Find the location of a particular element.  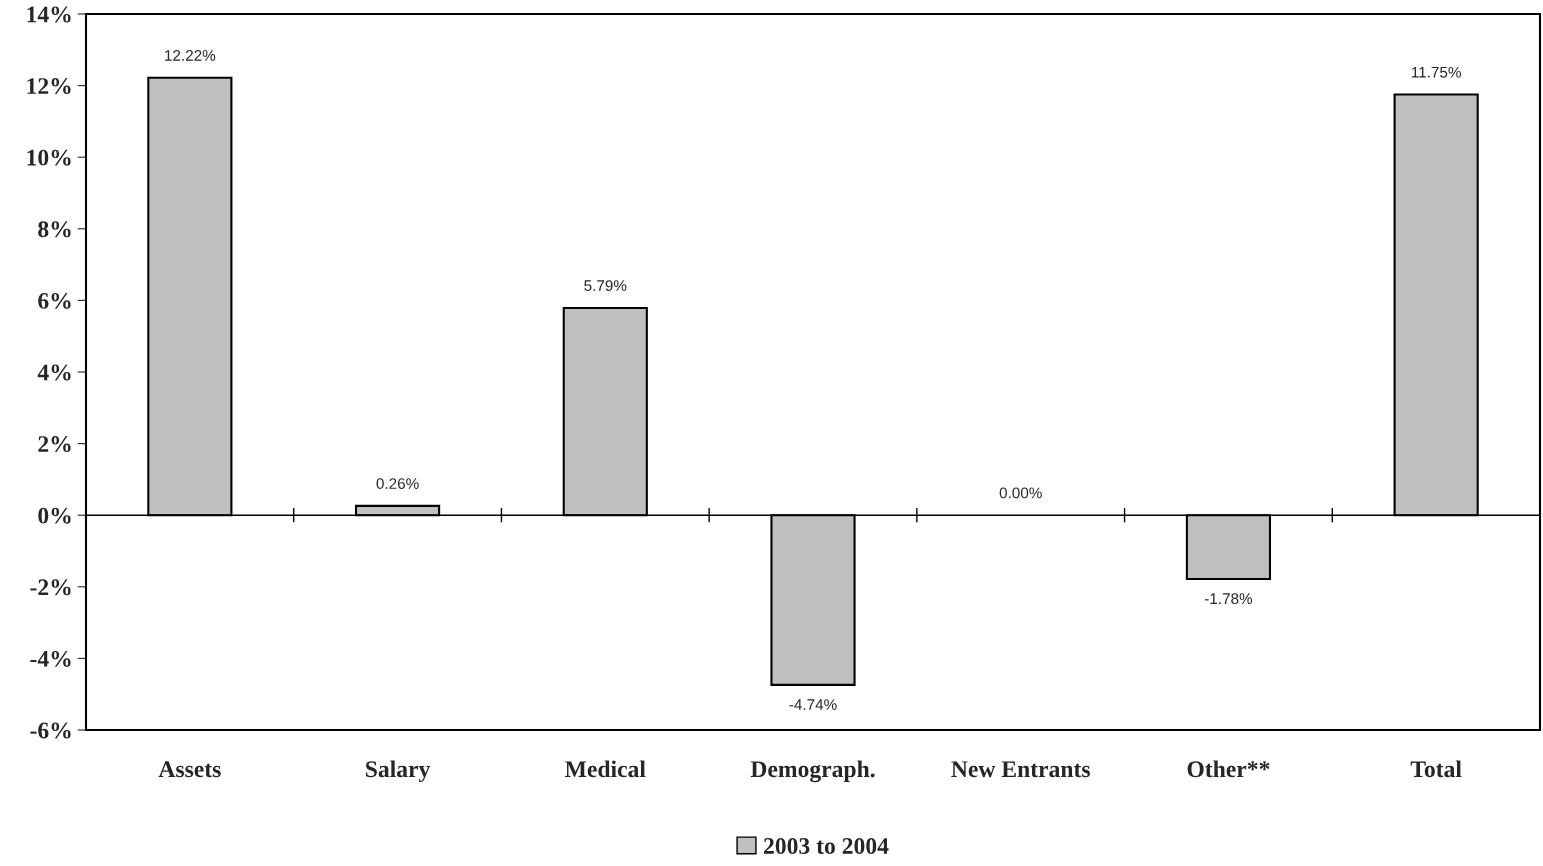

data-label: 12.22% is located at coordinates (190, 55).